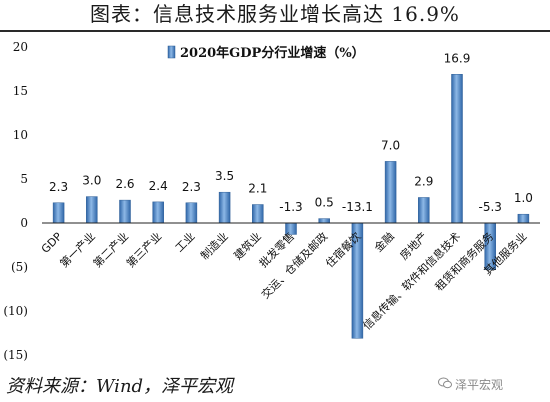  I want to click on page-title: 图表：信息技术服务业增长高达 16.9%, so click(275, 14).